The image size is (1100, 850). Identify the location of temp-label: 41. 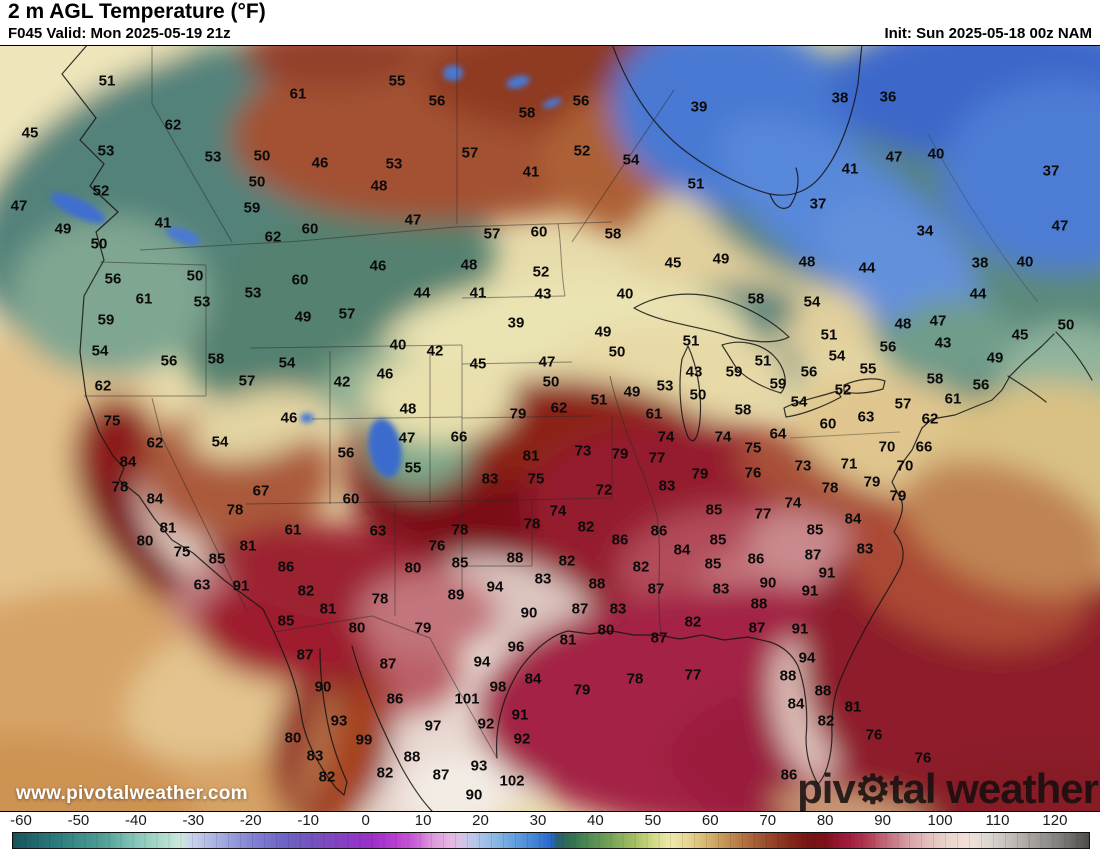
(531, 172).